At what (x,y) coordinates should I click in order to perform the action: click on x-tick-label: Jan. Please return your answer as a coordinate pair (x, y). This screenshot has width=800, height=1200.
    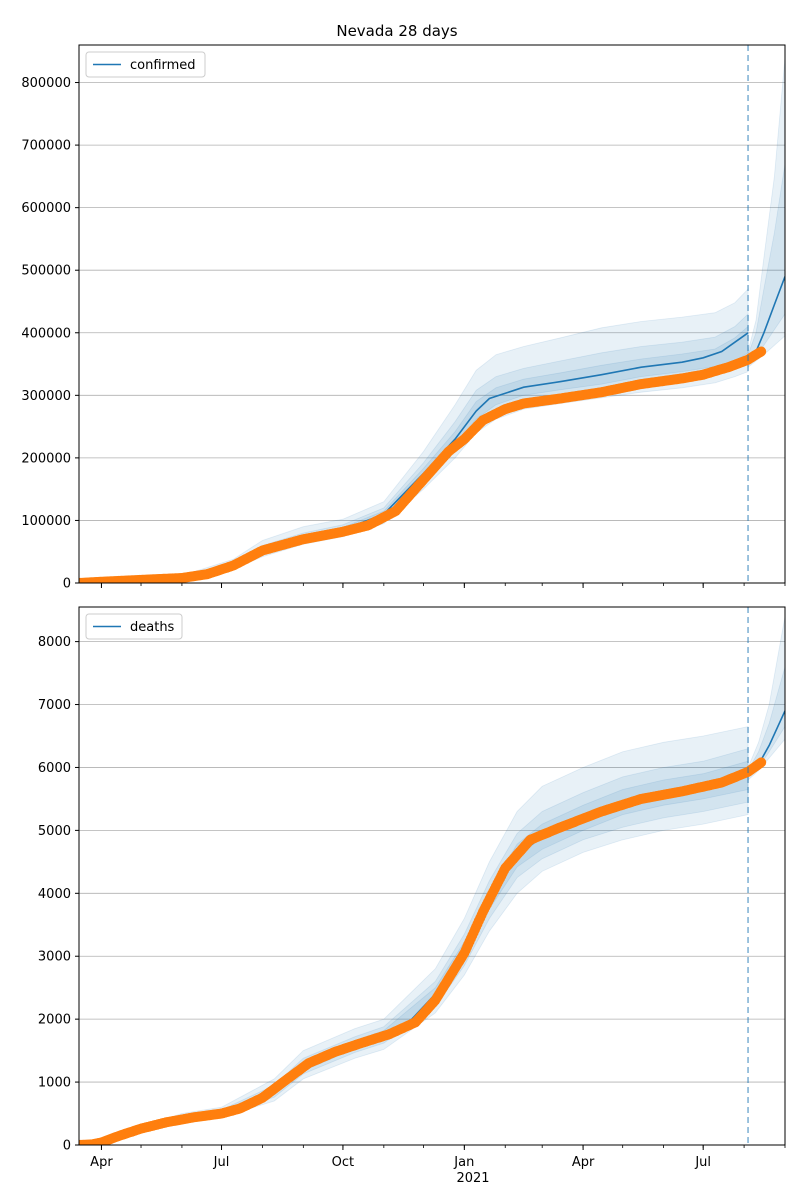
    Looking at the image, I should click on (463, 1162).